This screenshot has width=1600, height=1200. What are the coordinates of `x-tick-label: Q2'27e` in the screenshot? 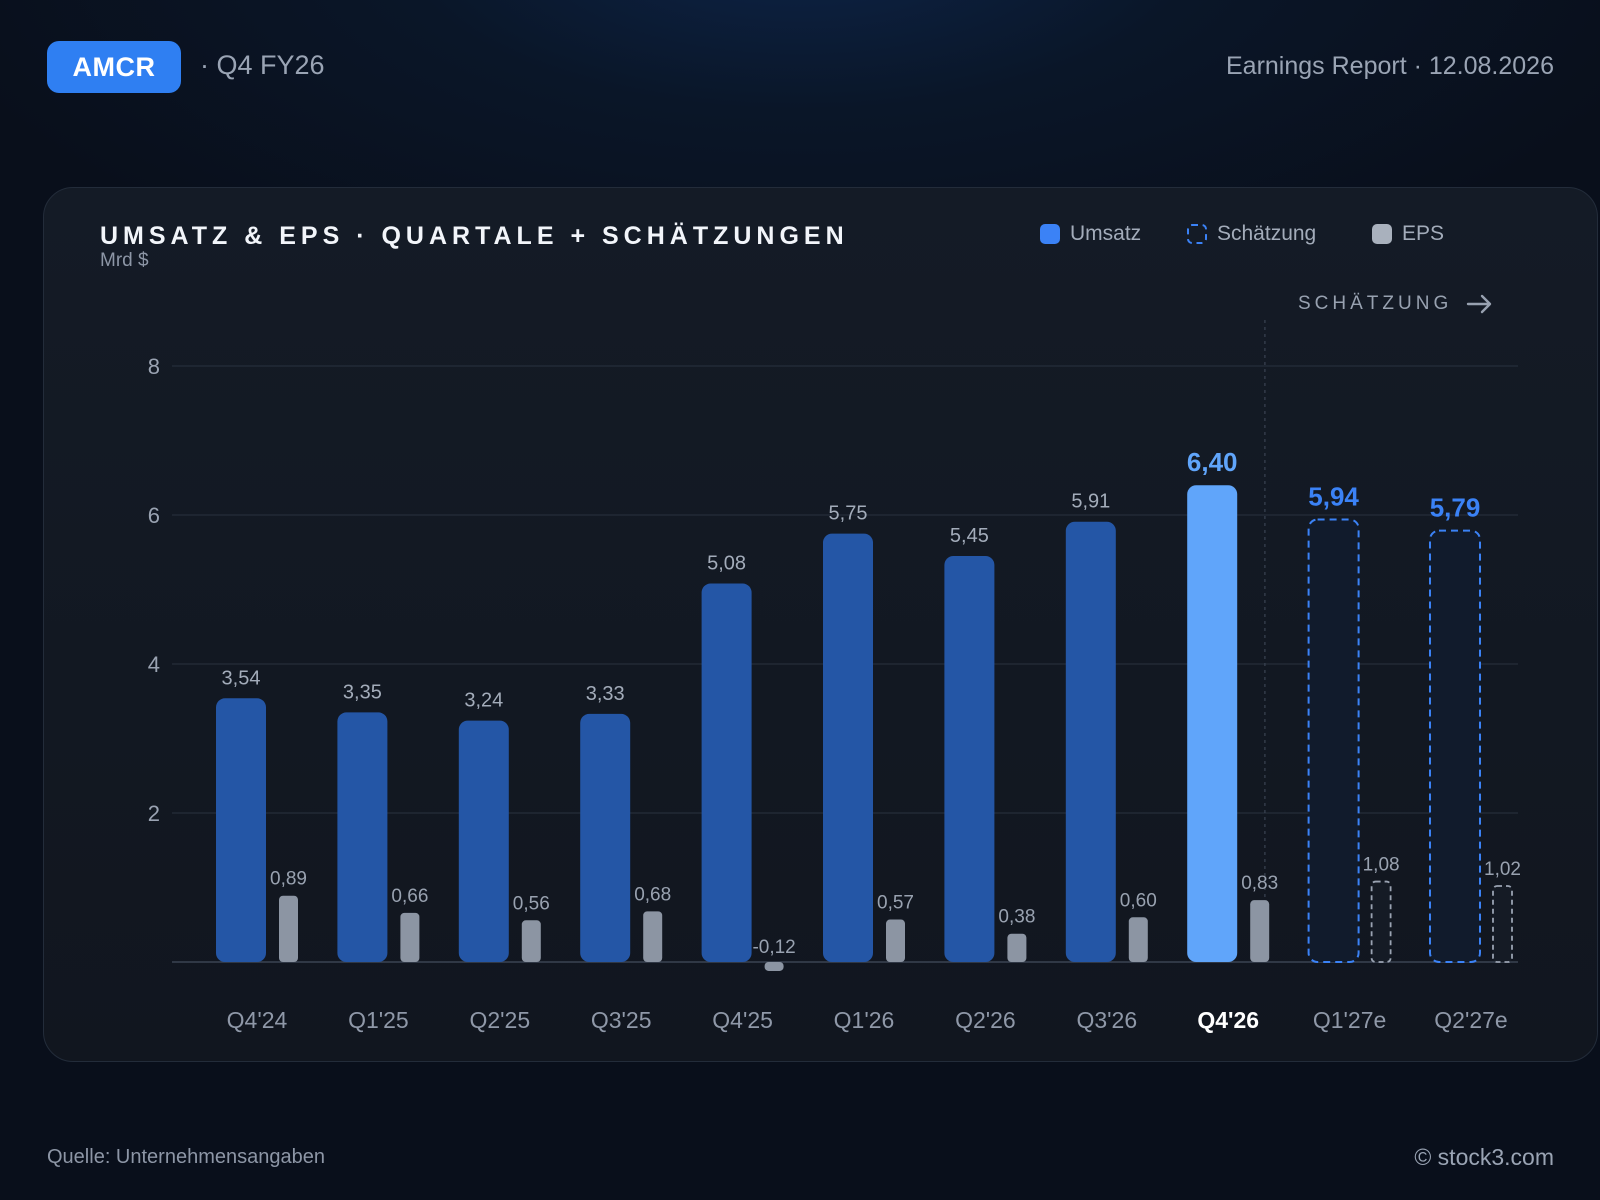 It's located at (1470, 1020).